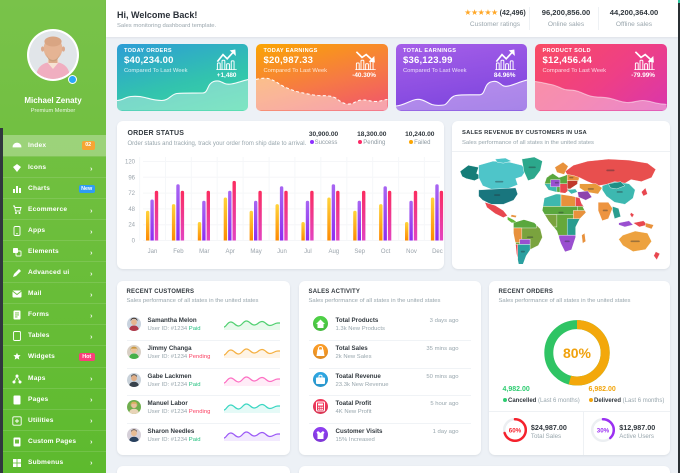 The width and height of the screenshot is (680, 473). Describe the element at coordinates (282, 252) in the screenshot. I see `svg-text: Jun` at that location.